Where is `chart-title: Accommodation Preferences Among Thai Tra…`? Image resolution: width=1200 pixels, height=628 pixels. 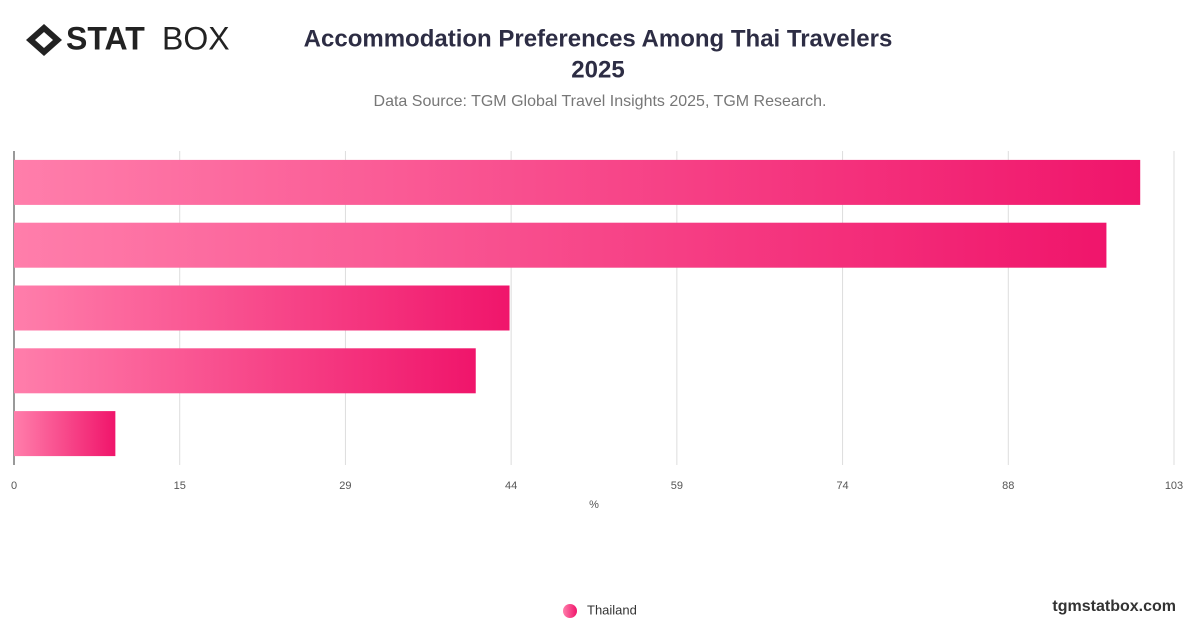 chart-title: Accommodation Preferences Among Thai Tra… is located at coordinates (598, 38).